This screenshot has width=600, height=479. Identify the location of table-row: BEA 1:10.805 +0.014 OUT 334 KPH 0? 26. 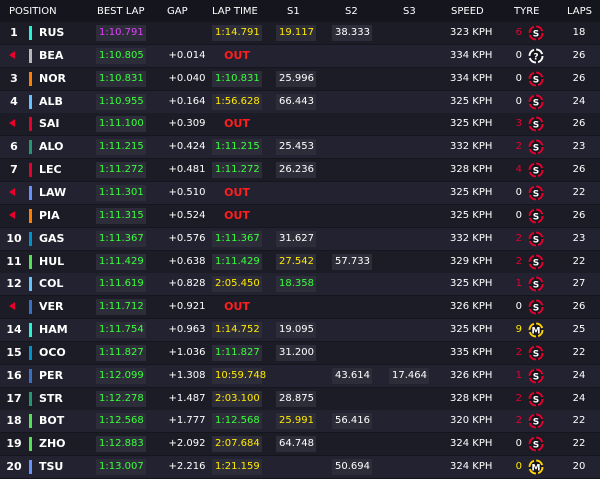
(300, 55).